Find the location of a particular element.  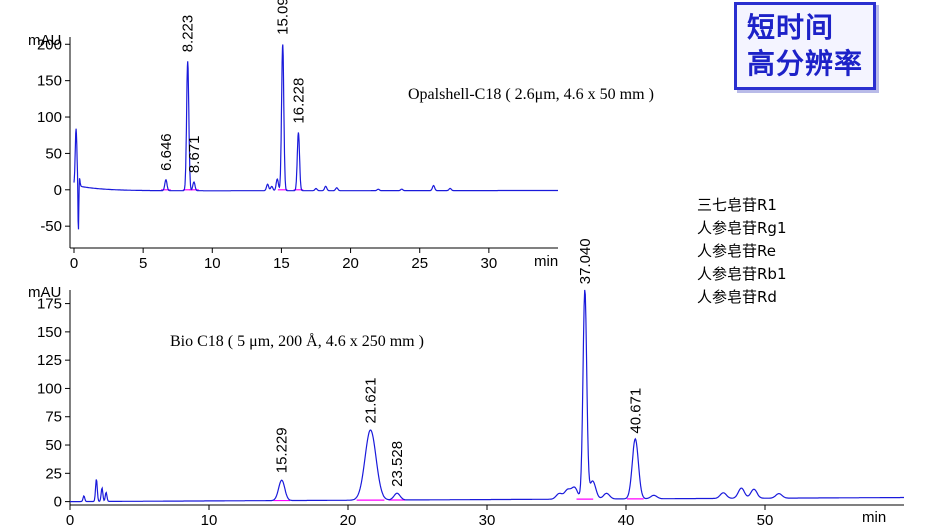

peak-label: 37.040 is located at coordinates (585, 261).